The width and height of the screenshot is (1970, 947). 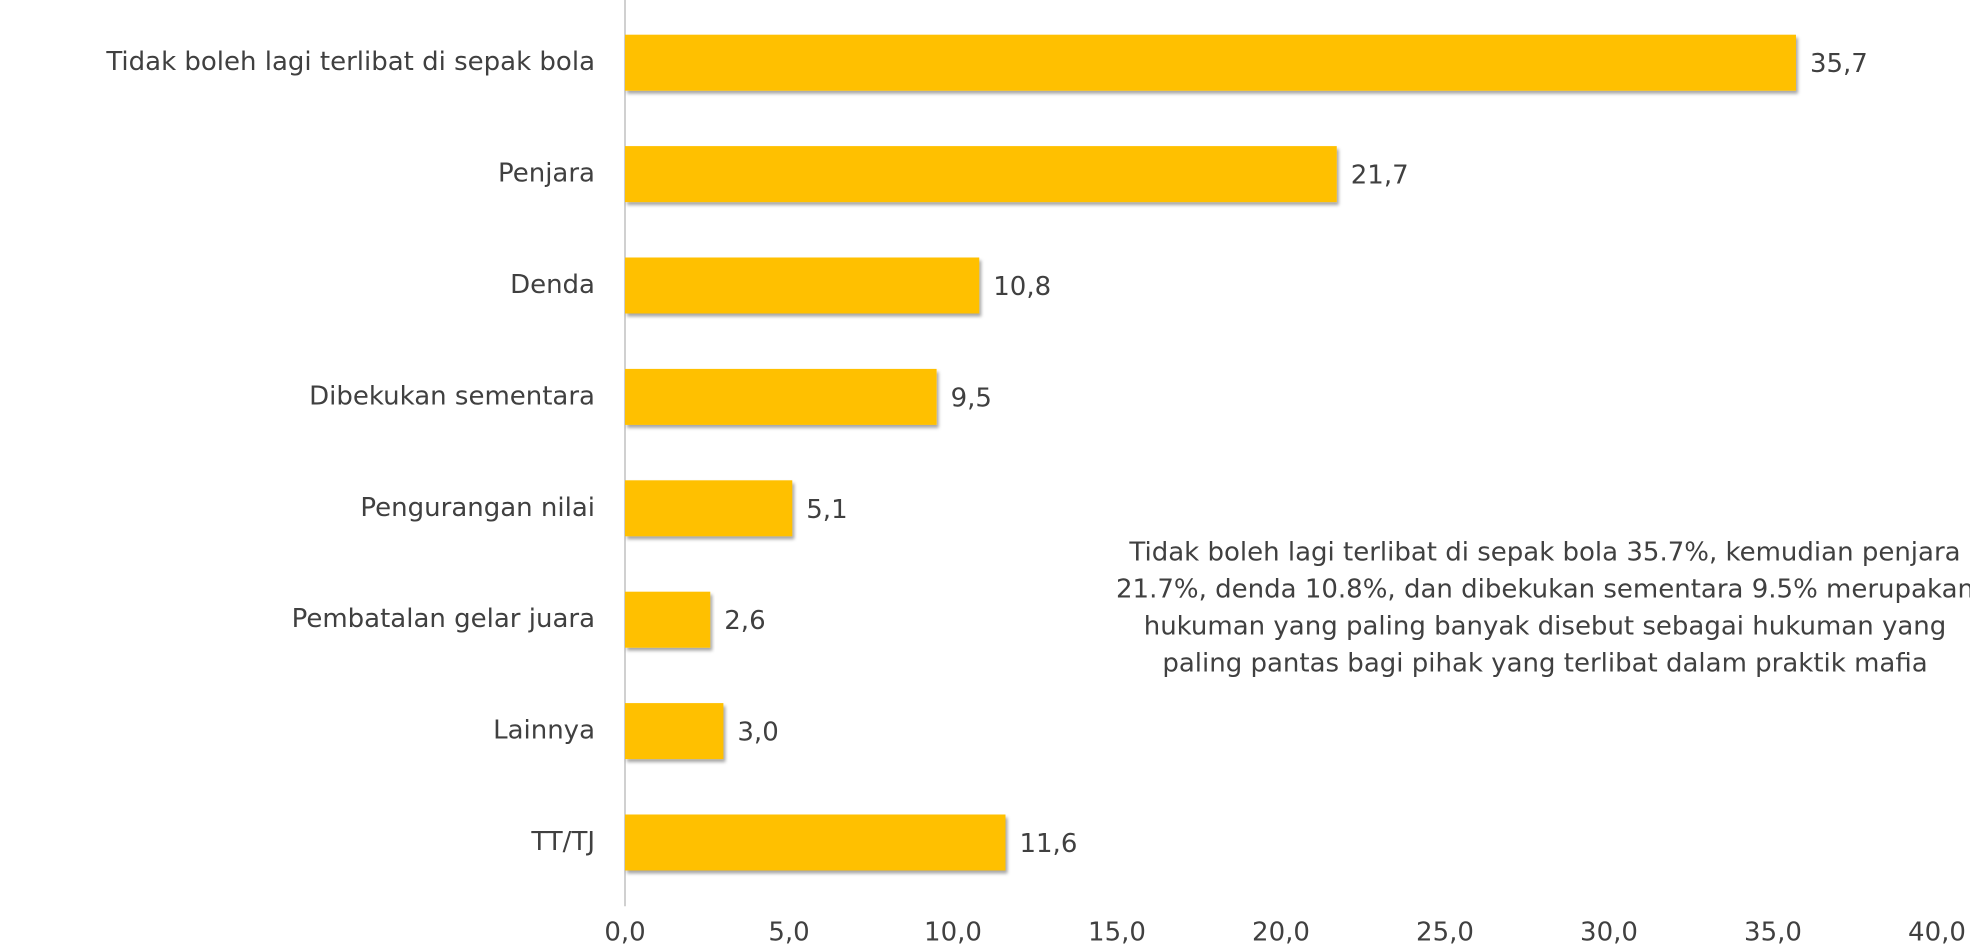 I want to click on y-tick-label: Lainnya, so click(x=544, y=731).